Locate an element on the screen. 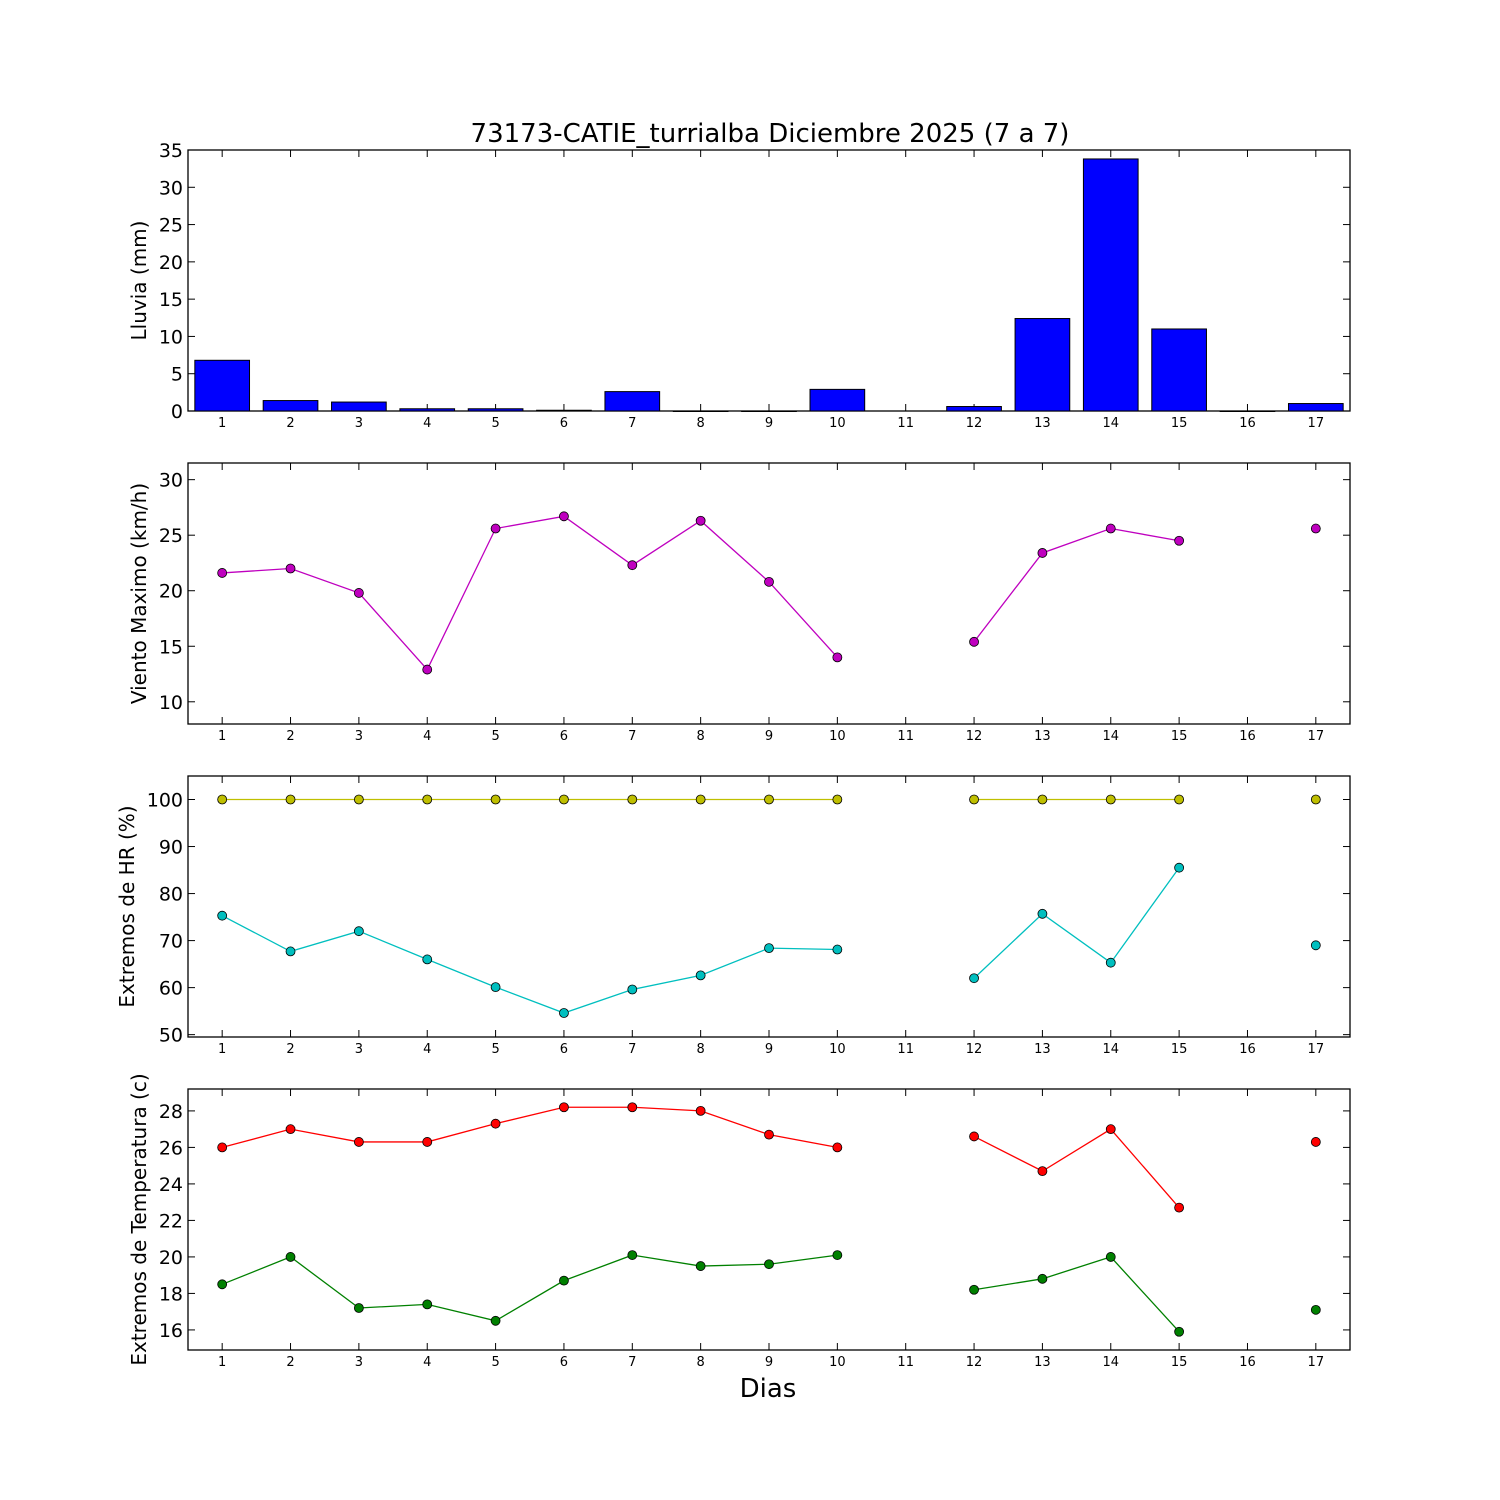 Image resolution: width=1500 pixels, height=1500 pixels. y-tick-label: 25 is located at coordinates (171, 226).